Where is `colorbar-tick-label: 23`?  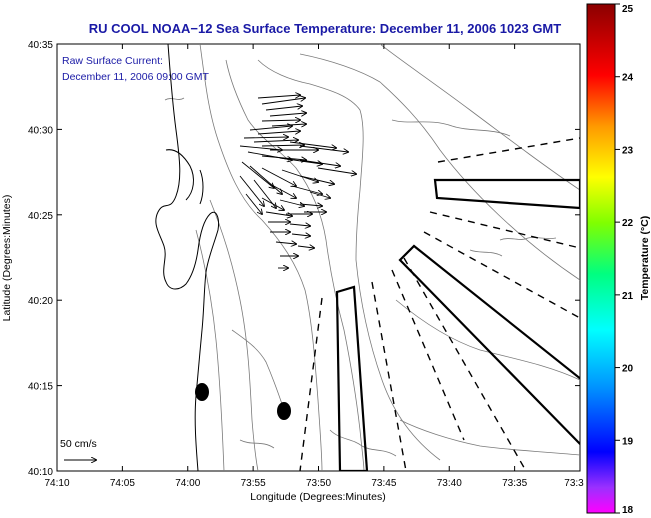
colorbar-tick-label: 23 is located at coordinates (628, 150).